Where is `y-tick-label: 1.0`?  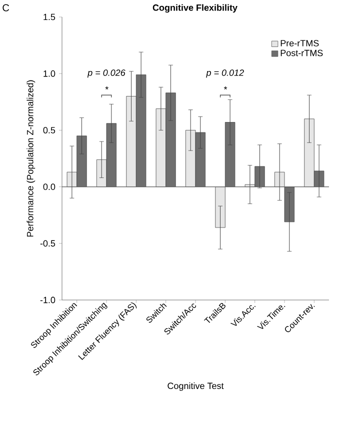 y-tick-label: 1.0 is located at coordinates (50, 73).